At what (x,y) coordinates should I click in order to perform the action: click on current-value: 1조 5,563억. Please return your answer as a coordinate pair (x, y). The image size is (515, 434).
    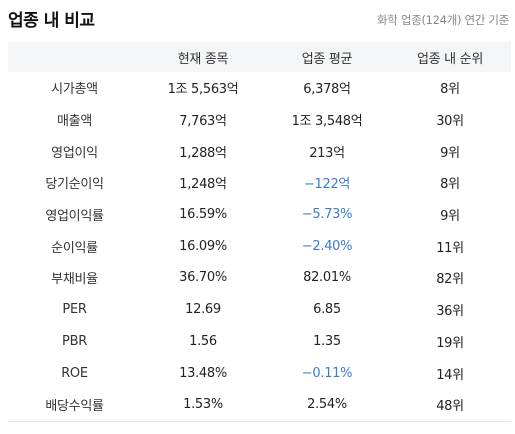
    Looking at the image, I should click on (203, 90).